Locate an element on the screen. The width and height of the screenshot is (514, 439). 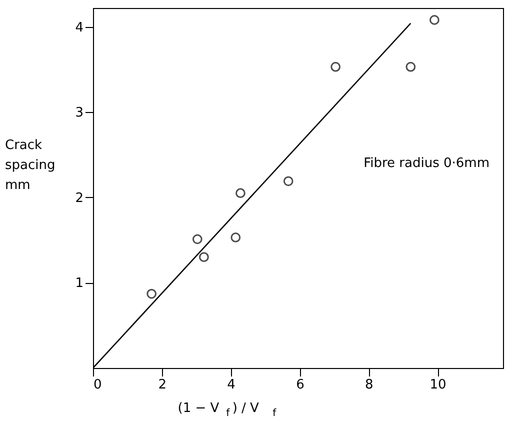
x-tick-label: 8 is located at coordinates (369, 385).